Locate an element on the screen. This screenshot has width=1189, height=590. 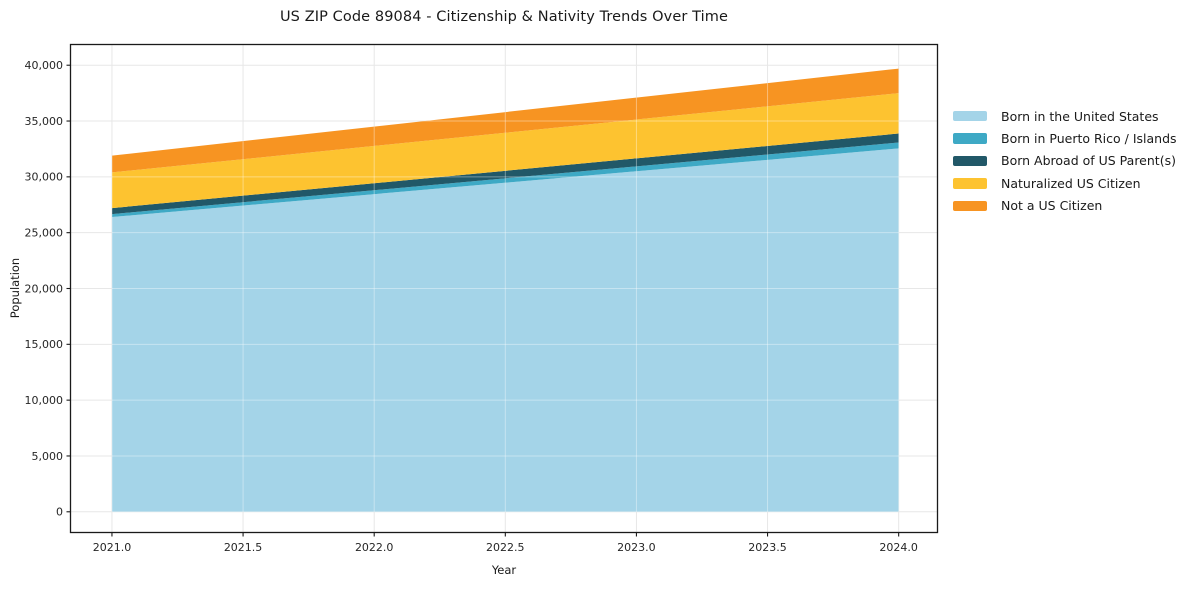
x-tick-label: 2021.0 is located at coordinates (112, 547).